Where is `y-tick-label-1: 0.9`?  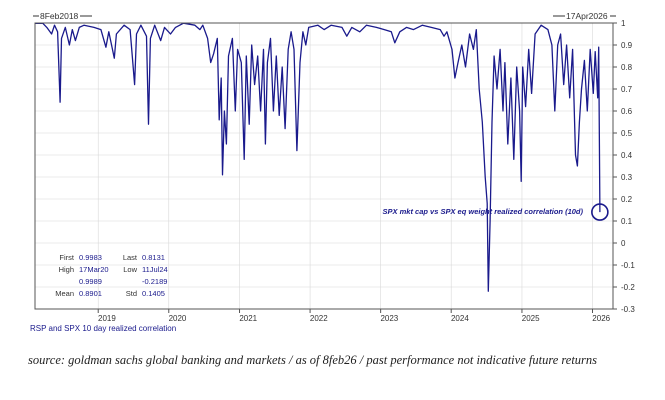 y-tick-label-1: 0.9 is located at coordinates (627, 45).